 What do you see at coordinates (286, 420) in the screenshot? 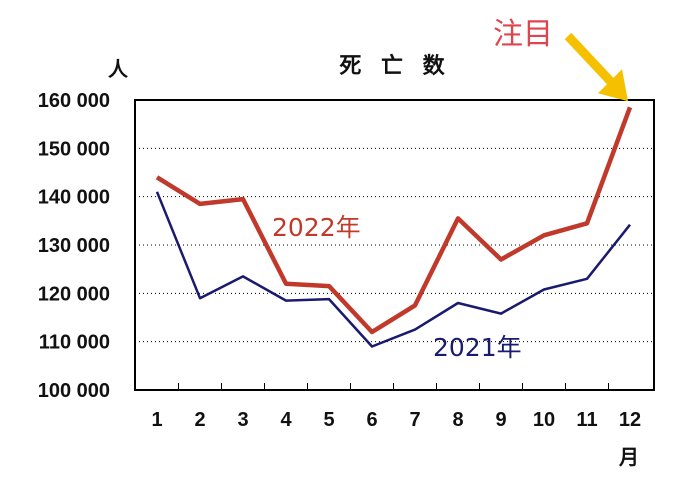
I see `x-tick-label: 4` at bounding box center [286, 420].